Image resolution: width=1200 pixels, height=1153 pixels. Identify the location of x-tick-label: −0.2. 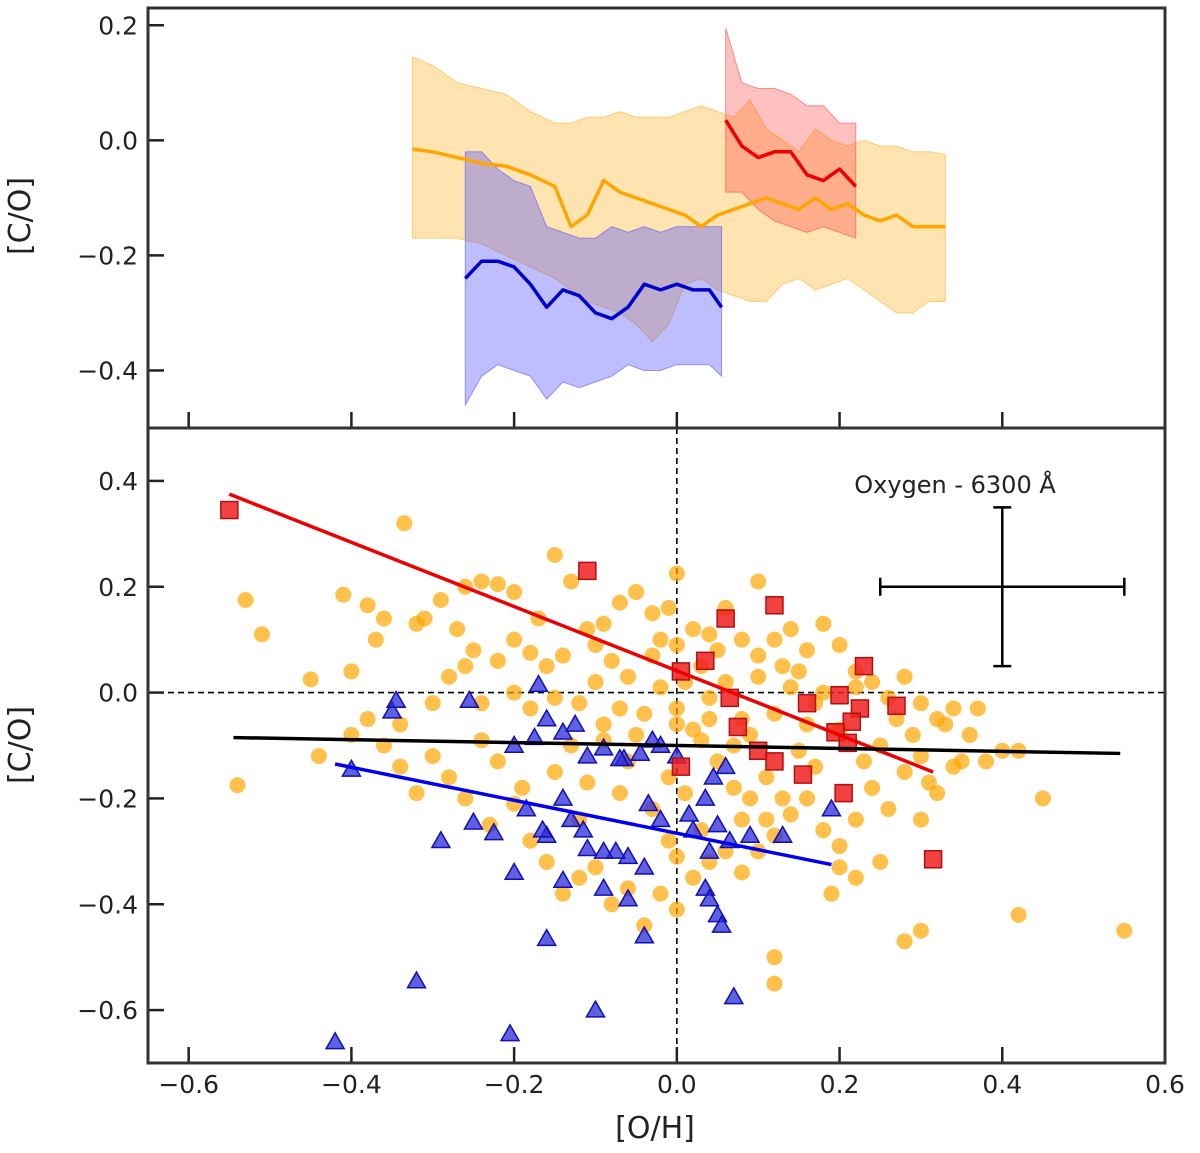
(514, 1084).